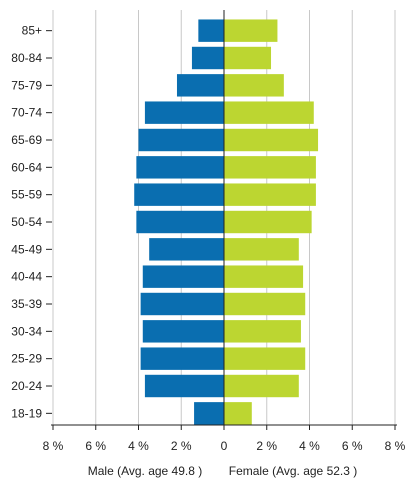 The image size is (416, 491). What do you see at coordinates (26, 386) in the screenshot?
I see `age-group-label: 20-24` at bounding box center [26, 386].